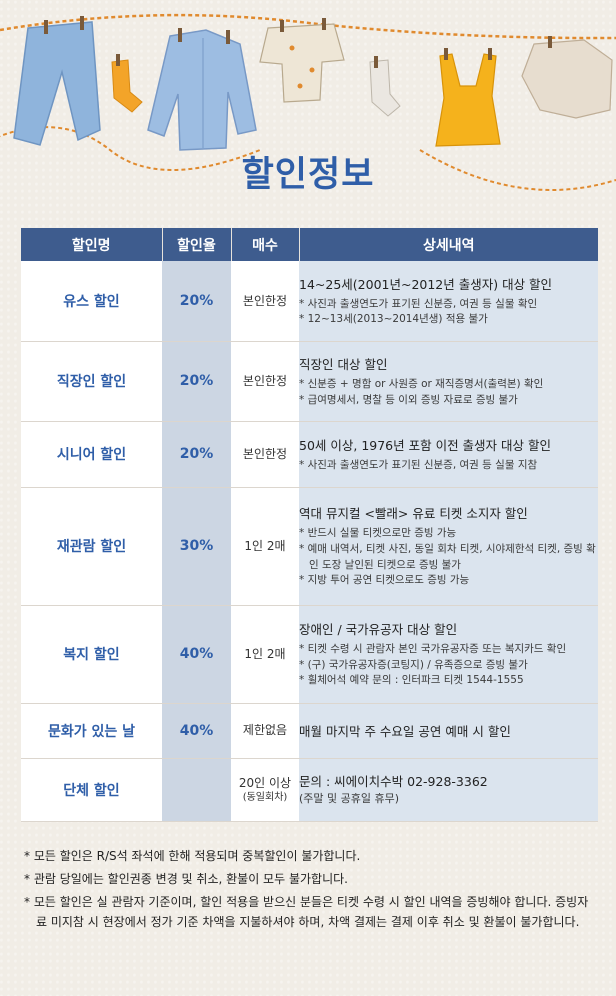  Describe the element at coordinates (265, 244) in the screenshot. I see `header-ticket-qty: 매수` at that location.